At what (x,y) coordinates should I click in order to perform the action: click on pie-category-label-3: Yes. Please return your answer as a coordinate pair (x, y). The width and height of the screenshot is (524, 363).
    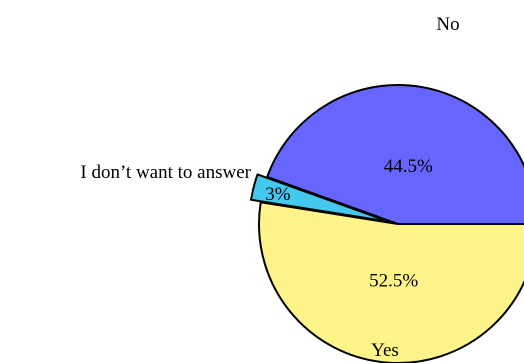
    Looking at the image, I should click on (385, 350).